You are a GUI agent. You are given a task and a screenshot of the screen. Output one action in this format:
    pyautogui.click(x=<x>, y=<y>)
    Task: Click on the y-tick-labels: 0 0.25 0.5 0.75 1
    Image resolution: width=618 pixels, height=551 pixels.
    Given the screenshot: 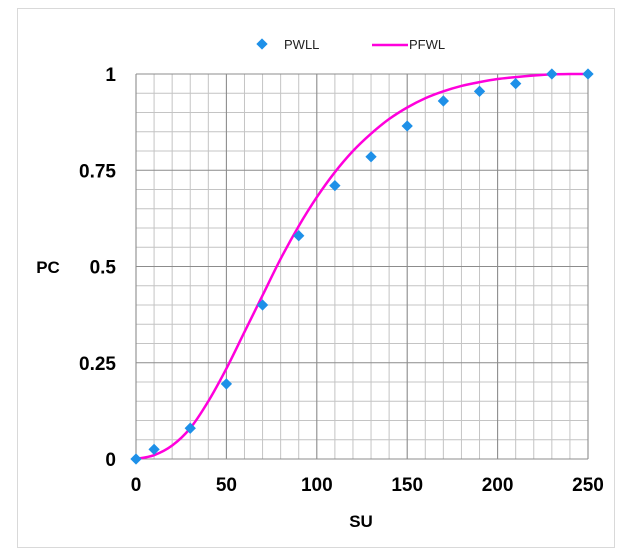 What is the action you would take?
    pyautogui.click(x=97, y=268)
    